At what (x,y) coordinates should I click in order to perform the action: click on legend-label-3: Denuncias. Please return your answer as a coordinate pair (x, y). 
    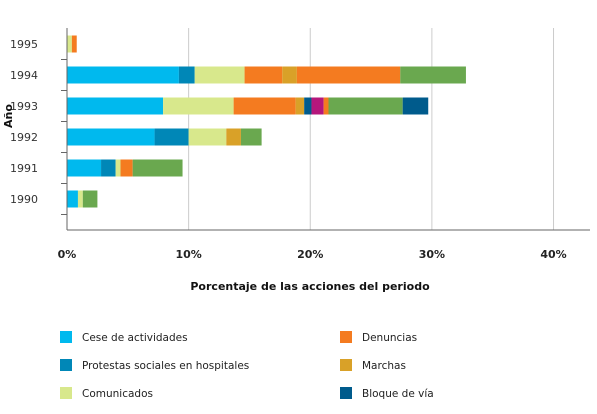
    Looking at the image, I should click on (389, 338).